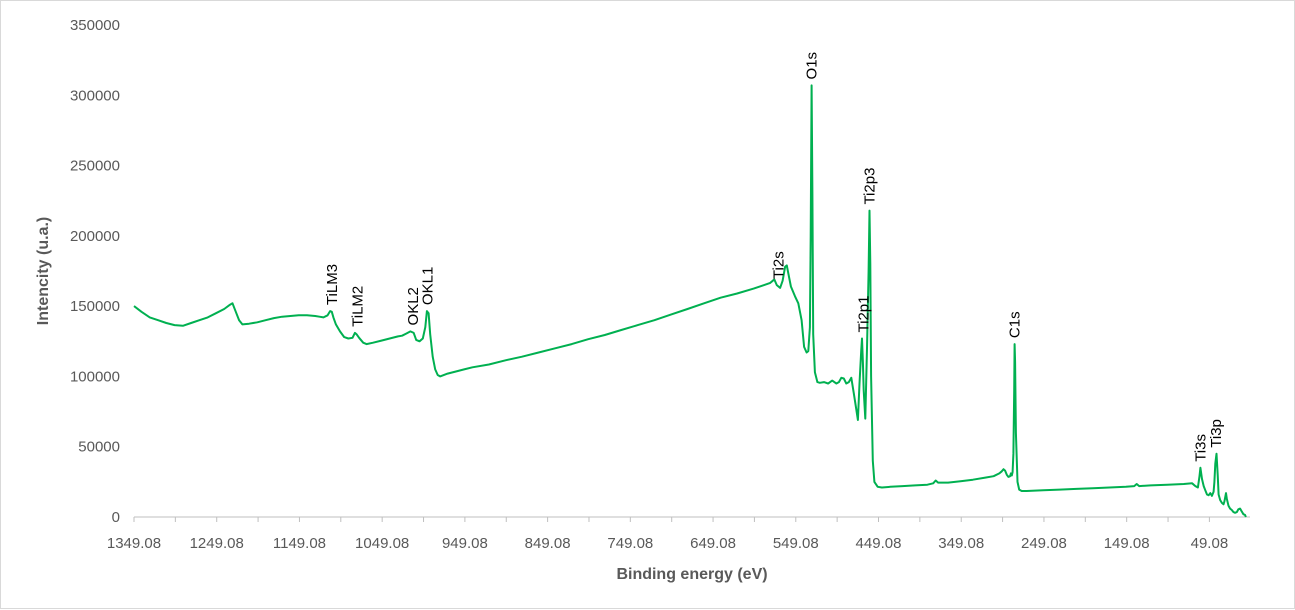  Describe the element at coordinates (428, 286) in the screenshot. I see `peak-label: OKL1` at that location.